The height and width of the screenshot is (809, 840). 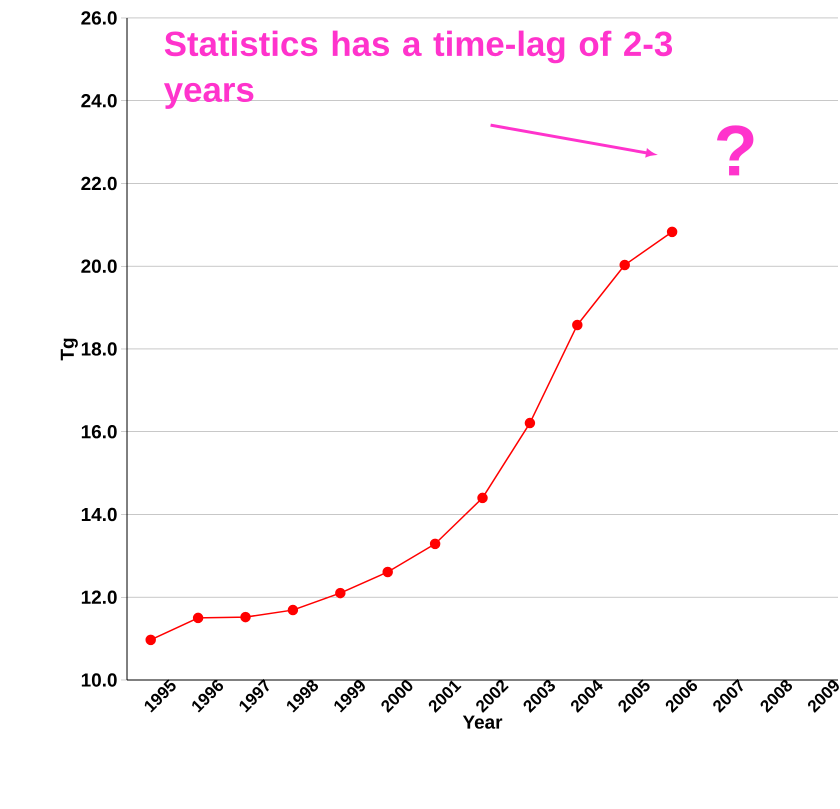 I want to click on y-axis-title: Tg, so click(x=69, y=349).